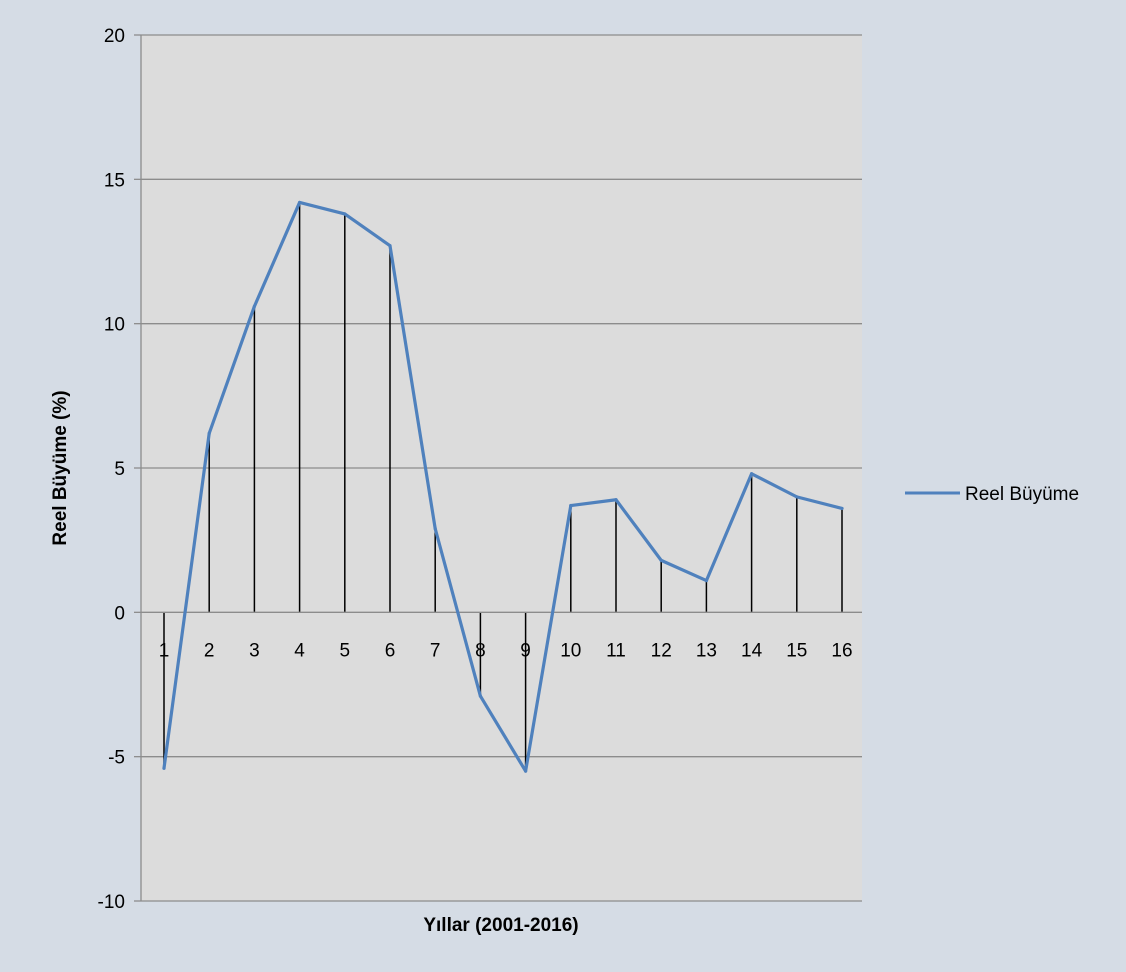 The width and height of the screenshot is (1126, 972). What do you see at coordinates (114, 36) in the screenshot?
I see `y-tick-label: 20` at bounding box center [114, 36].